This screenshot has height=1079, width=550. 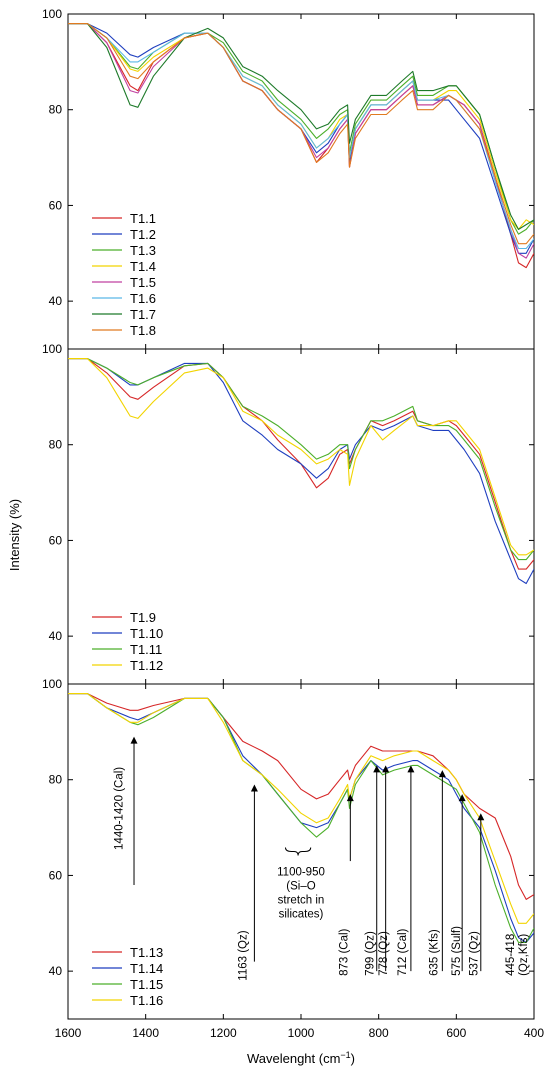 What do you see at coordinates (379, 1033) in the screenshot?
I see `x-tick-label: 800` at bounding box center [379, 1033].